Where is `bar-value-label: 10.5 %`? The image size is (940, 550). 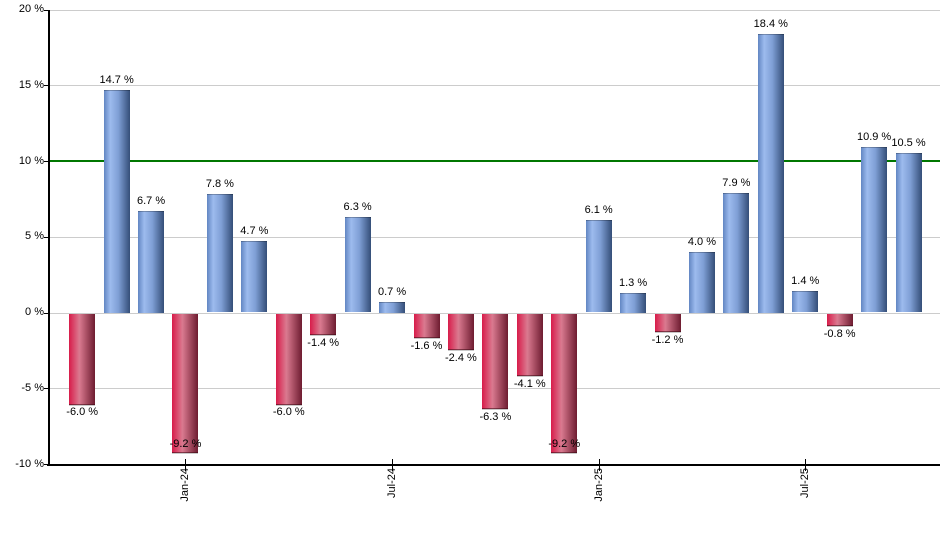 bar-value-label: 10.5 % is located at coordinates (908, 143).